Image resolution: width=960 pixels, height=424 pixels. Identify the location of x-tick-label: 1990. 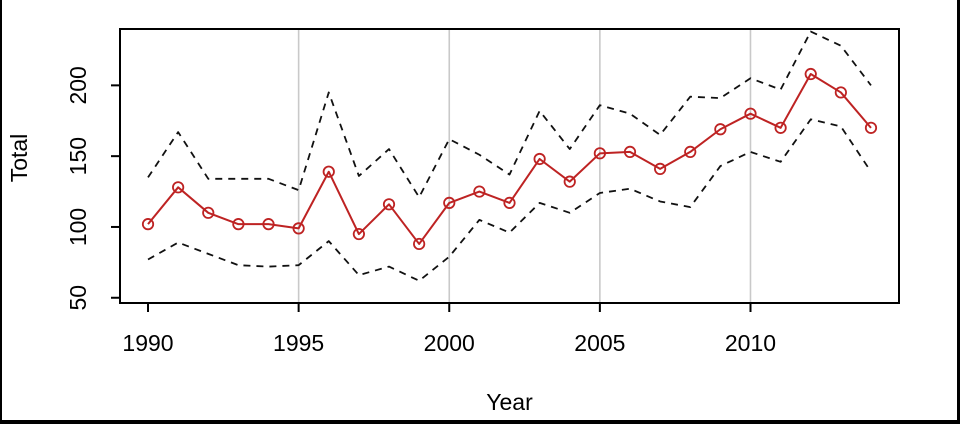
(147, 343).